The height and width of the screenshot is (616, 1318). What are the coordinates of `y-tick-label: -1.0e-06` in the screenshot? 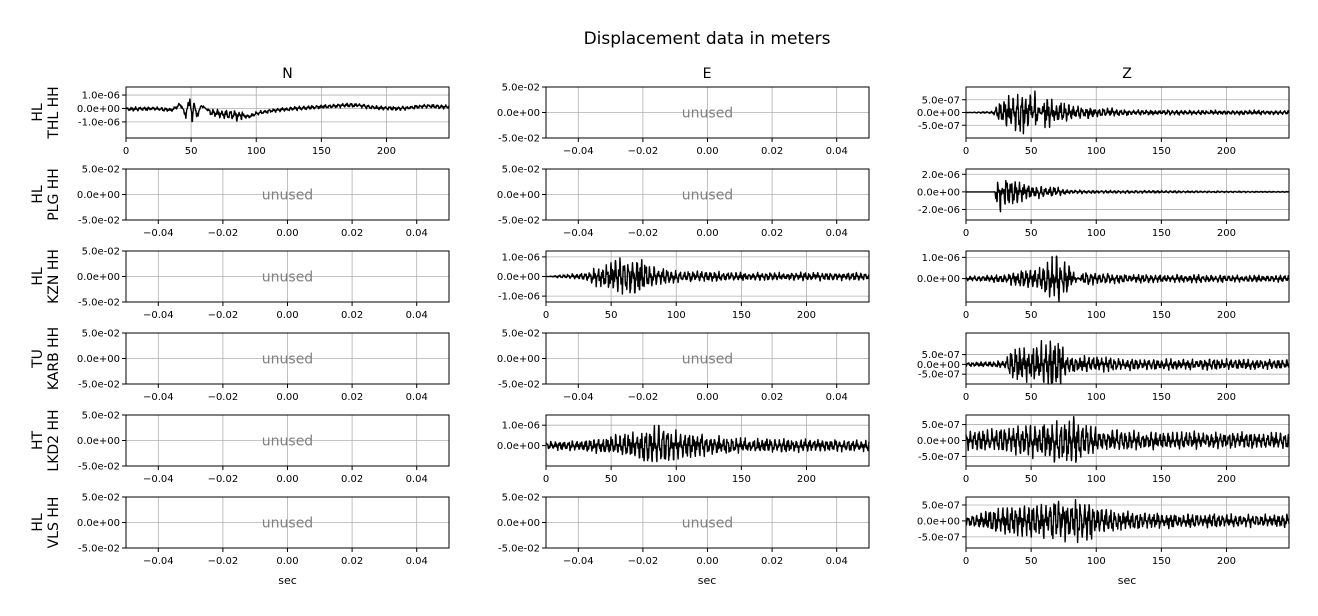 It's located at (99, 122).